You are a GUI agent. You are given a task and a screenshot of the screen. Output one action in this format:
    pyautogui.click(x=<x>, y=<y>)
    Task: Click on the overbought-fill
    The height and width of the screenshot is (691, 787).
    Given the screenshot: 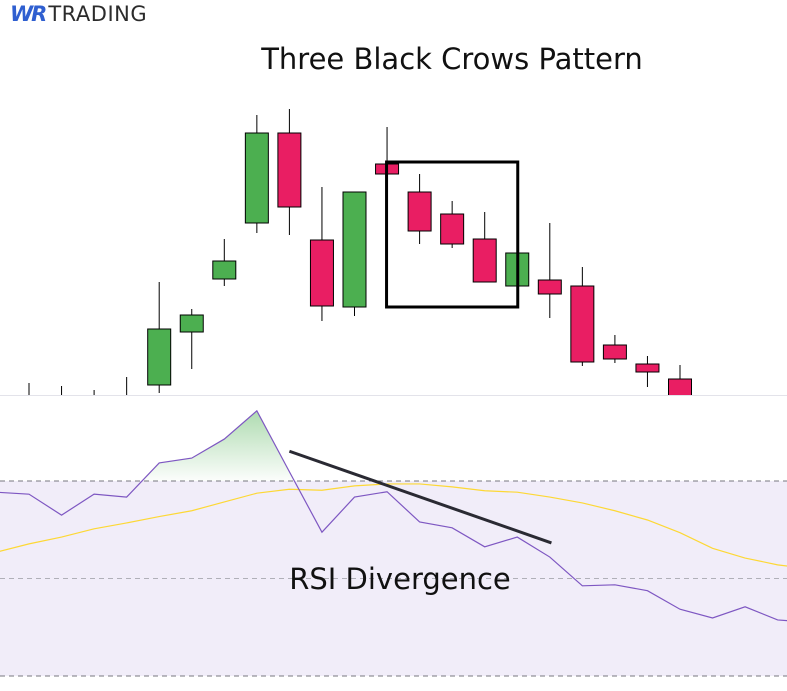 What is the action you would take?
    pyautogui.click(x=218, y=445)
    